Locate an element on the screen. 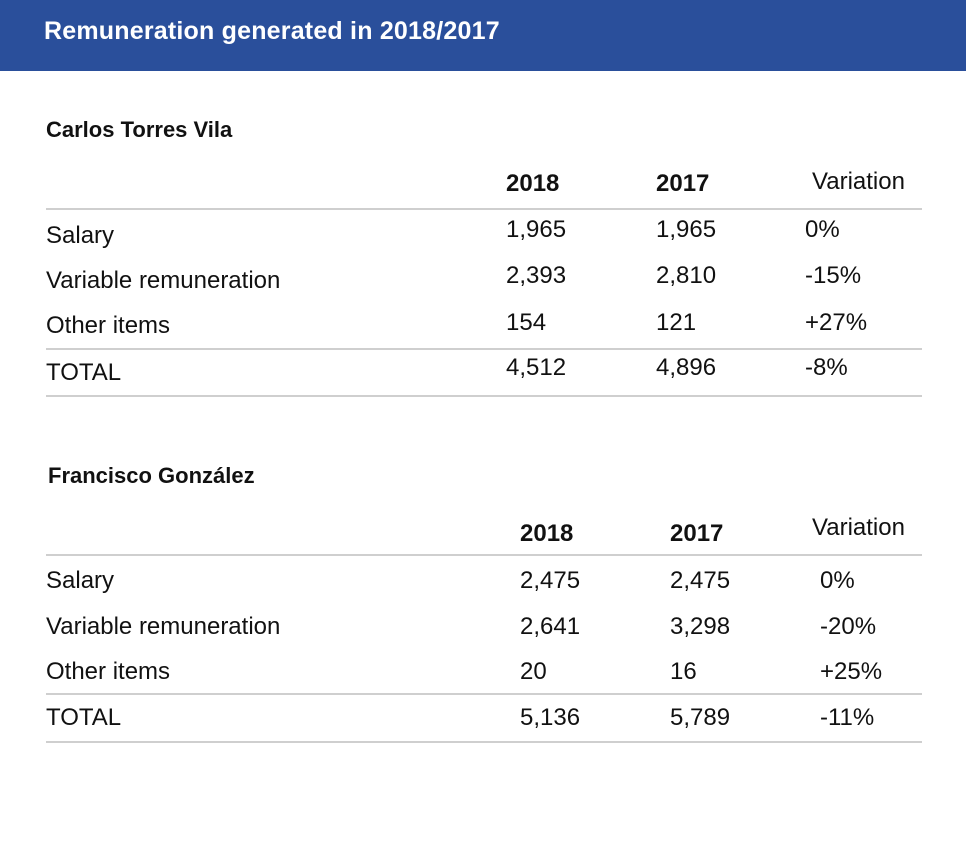 This screenshot has height=848, width=966. cell-2017: 16 is located at coordinates (683, 671).